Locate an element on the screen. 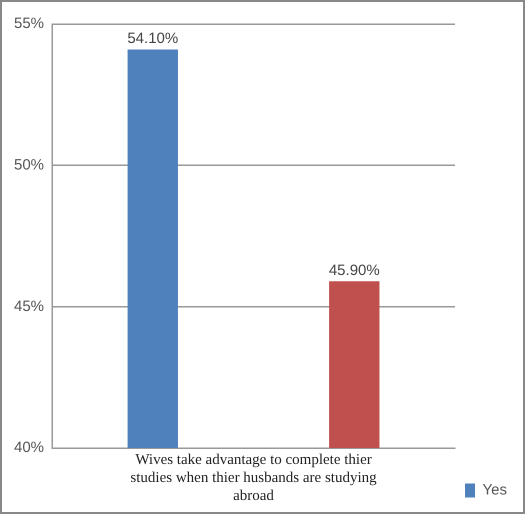  data-label: 54.10% is located at coordinates (152, 39).